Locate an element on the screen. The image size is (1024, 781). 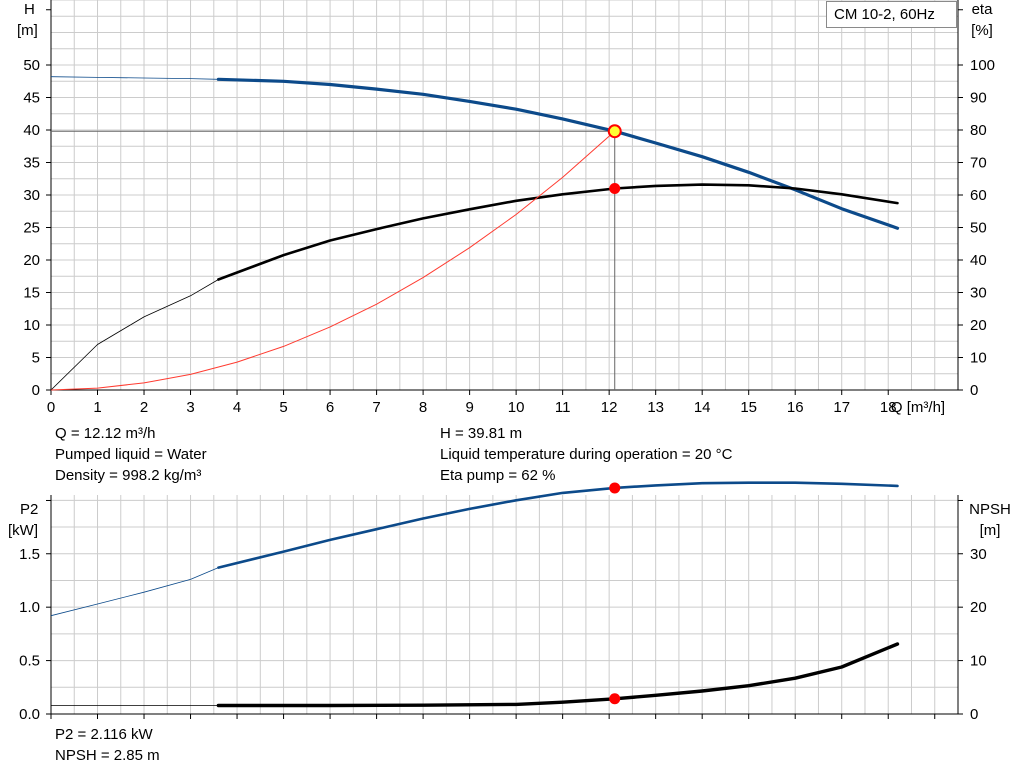
left-tick-label: 0 is located at coordinates (36, 390).